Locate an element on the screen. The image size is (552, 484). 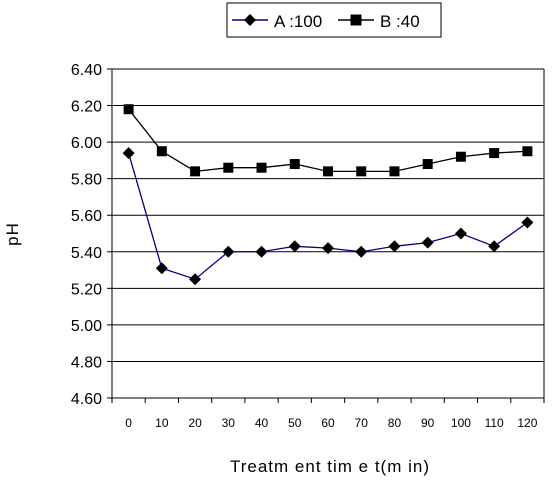
y-tick-label: 5.20 is located at coordinates (86, 289).